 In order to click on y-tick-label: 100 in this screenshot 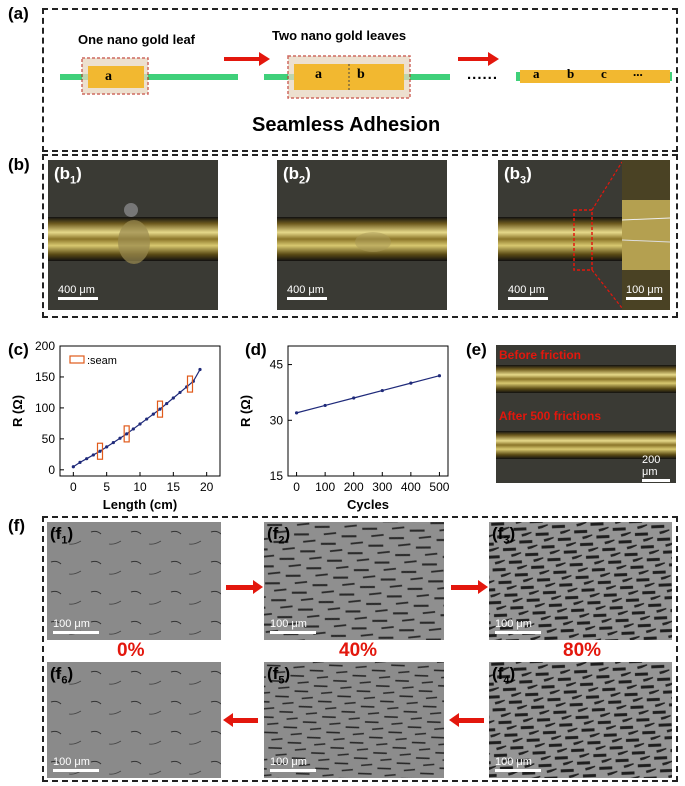, I will do `click(45, 408)`.